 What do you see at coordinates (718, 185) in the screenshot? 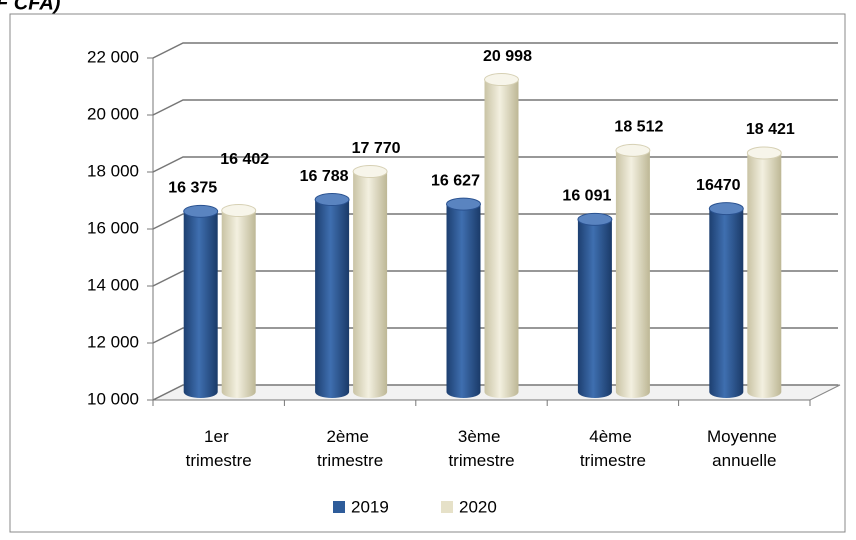
I see `data-label: 16470` at bounding box center [718, 185].